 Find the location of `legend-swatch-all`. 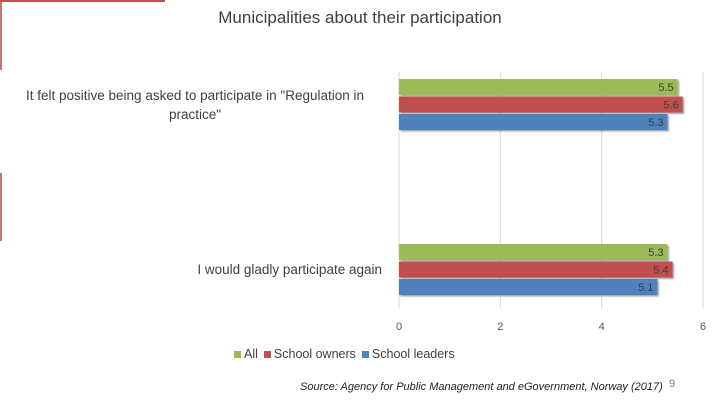

legend-swatch-all is located at coordinates (237, 354).